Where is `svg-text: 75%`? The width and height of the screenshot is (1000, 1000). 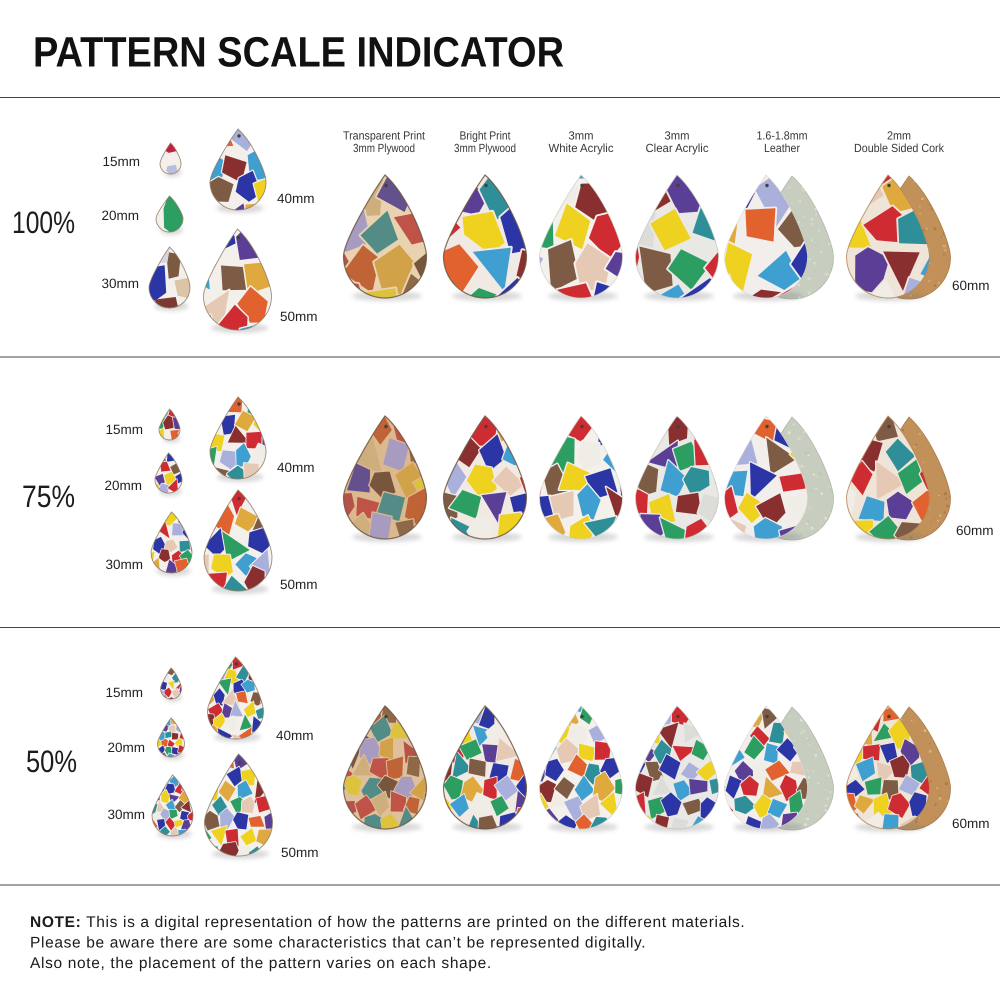
svg-text: 75% is located at coordinates (48, 496).